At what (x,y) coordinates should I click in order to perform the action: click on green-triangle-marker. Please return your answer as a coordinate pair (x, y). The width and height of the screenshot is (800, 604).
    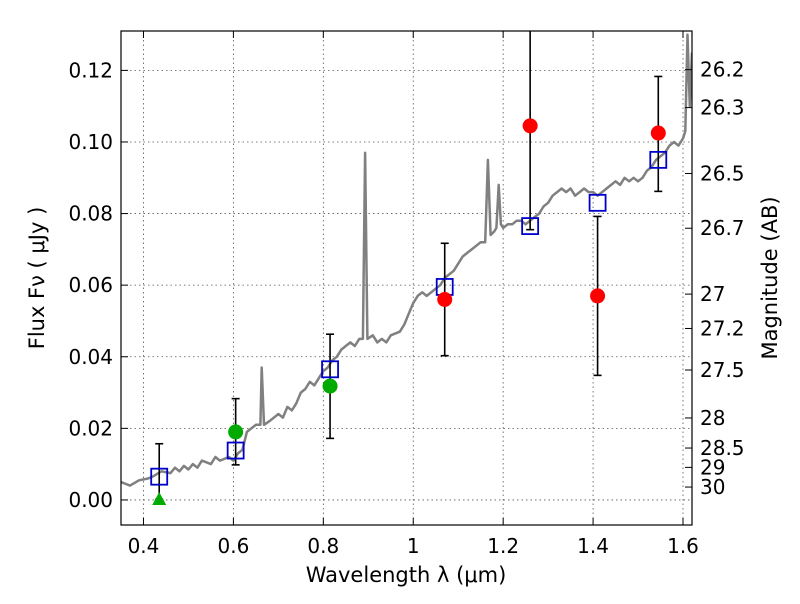
    Looking at the image, I should click on (159, 498).